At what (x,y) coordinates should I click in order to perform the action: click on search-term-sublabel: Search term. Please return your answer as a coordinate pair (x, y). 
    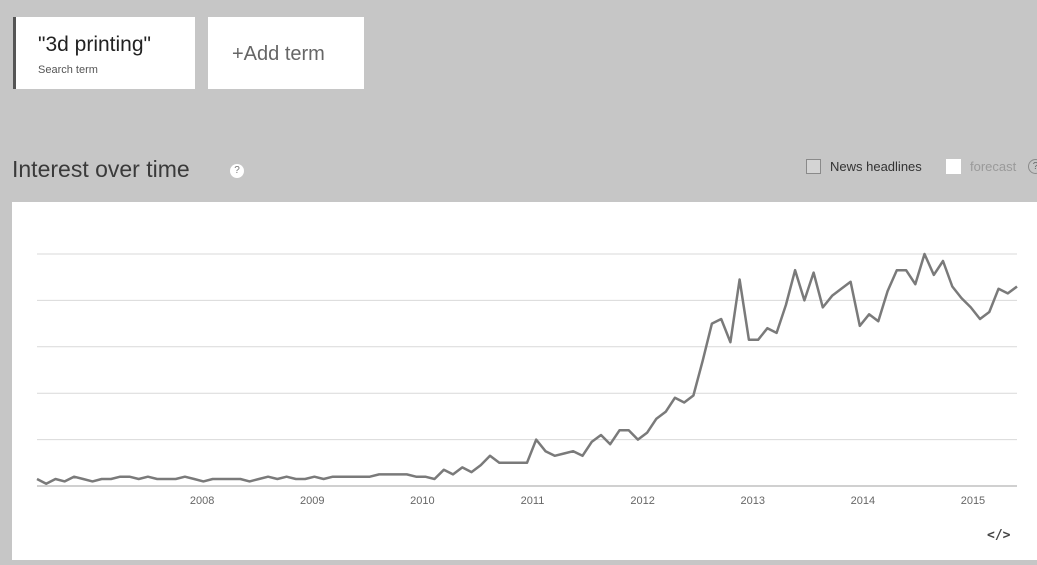
    Looking at the image, I should click on (68, 70).